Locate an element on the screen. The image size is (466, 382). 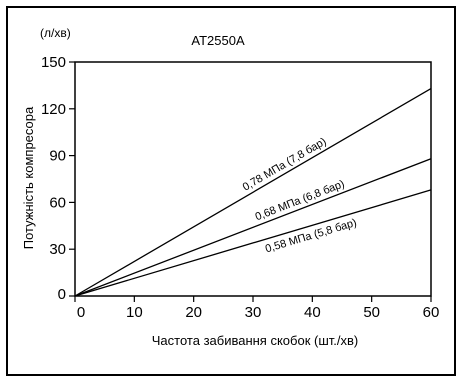
x-tick-label: 40 is located at coordinates (312, 312).